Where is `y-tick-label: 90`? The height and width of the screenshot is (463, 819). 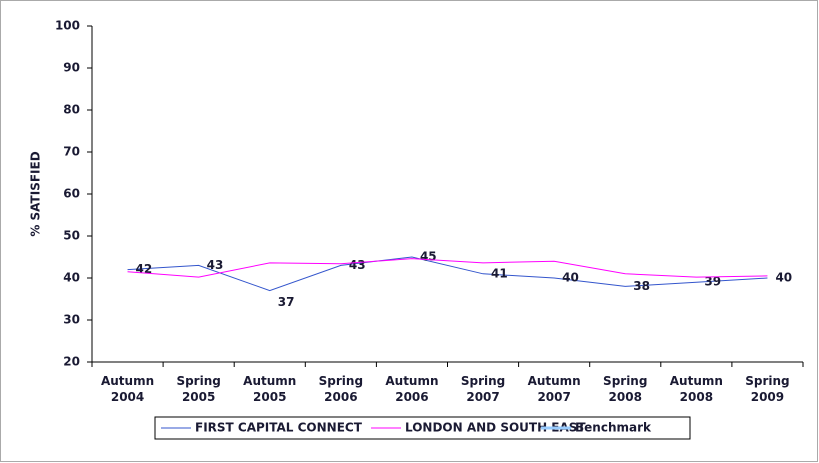 y-tick-label: 90 is located at coordinates (71, 68).